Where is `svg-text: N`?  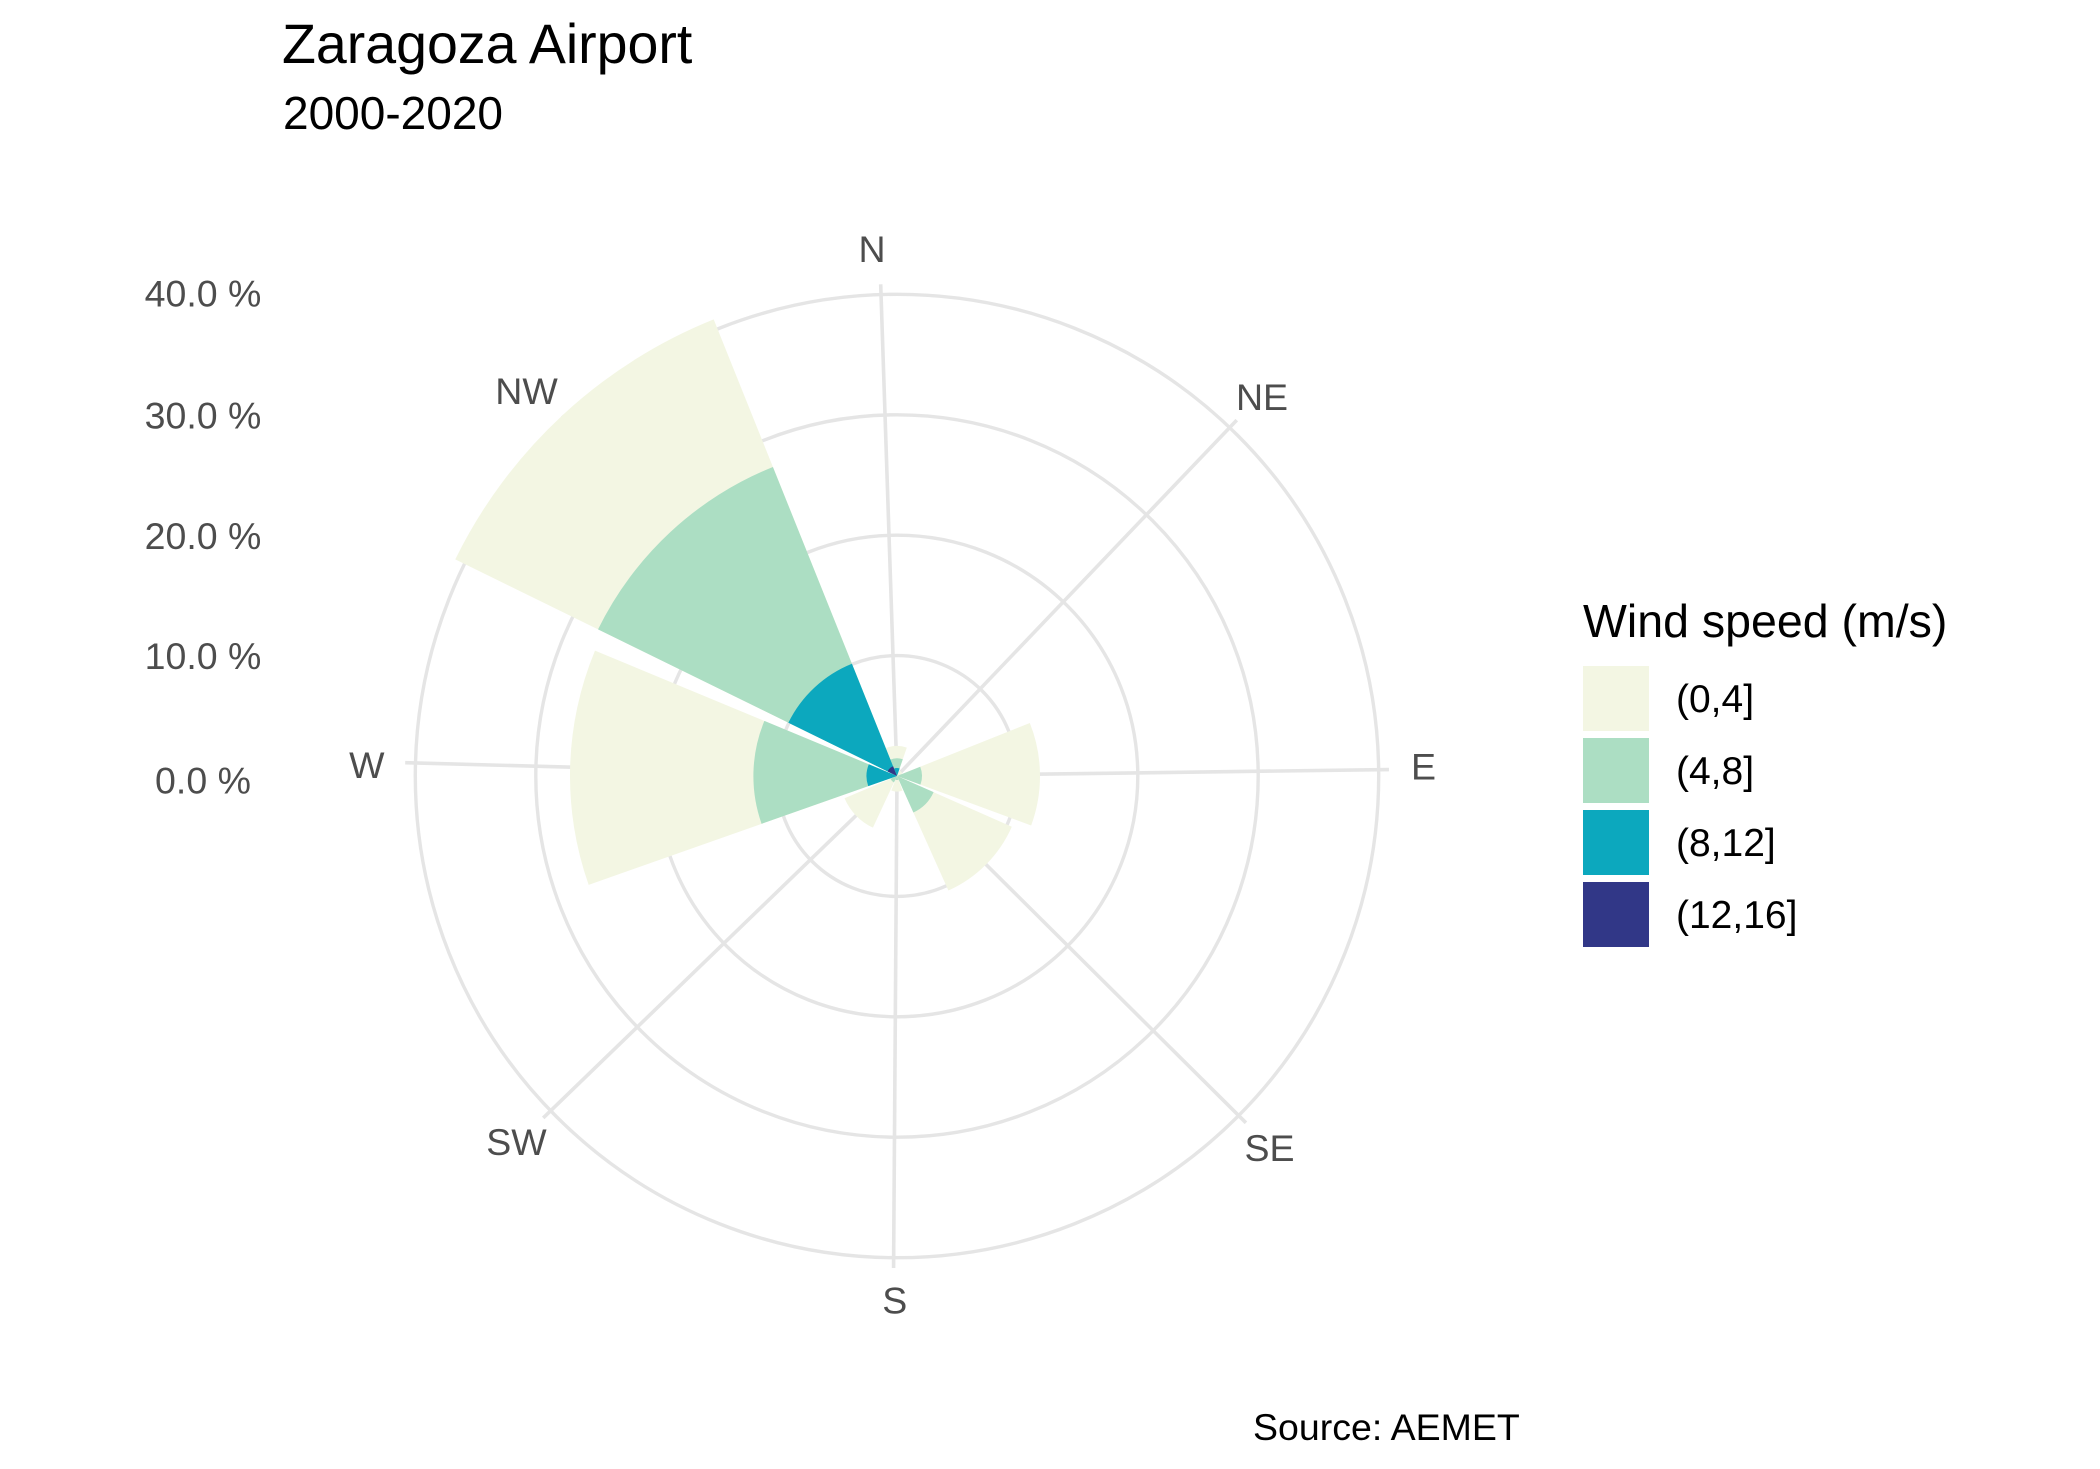
svg-text: N is located at coordinates (871, 249).